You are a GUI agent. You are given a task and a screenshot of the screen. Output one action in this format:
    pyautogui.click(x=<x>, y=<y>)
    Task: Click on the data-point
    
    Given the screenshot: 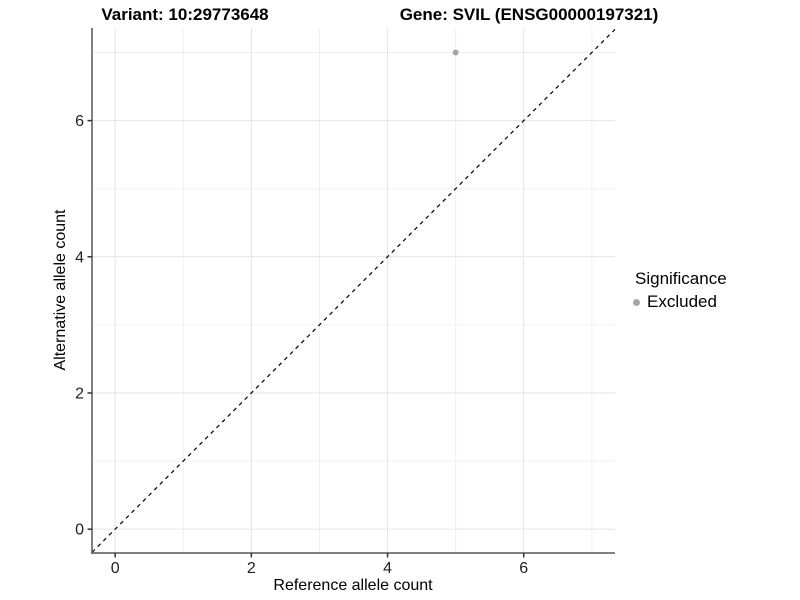 What is the action you would take?
    pyautogui.click(x=455, y=52)
    